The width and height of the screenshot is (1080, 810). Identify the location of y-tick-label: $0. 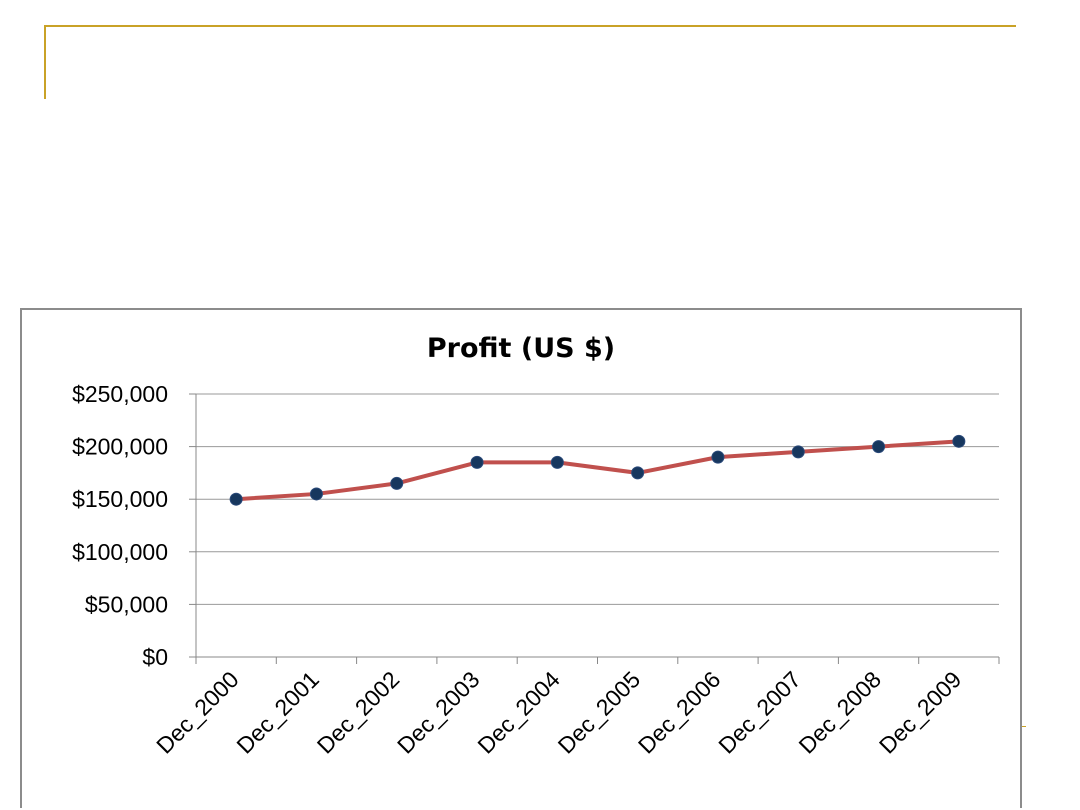
(155, 657).